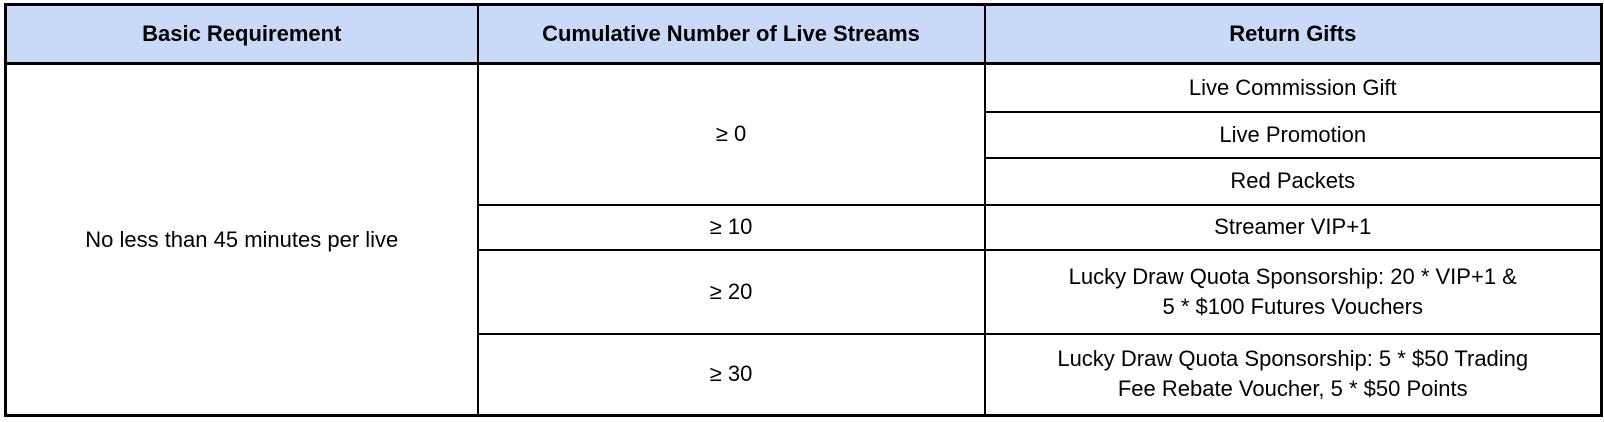  I want to click on column-header-cumulative-live-streams: Cumulative Number of Live Streams, so click(731, 34).